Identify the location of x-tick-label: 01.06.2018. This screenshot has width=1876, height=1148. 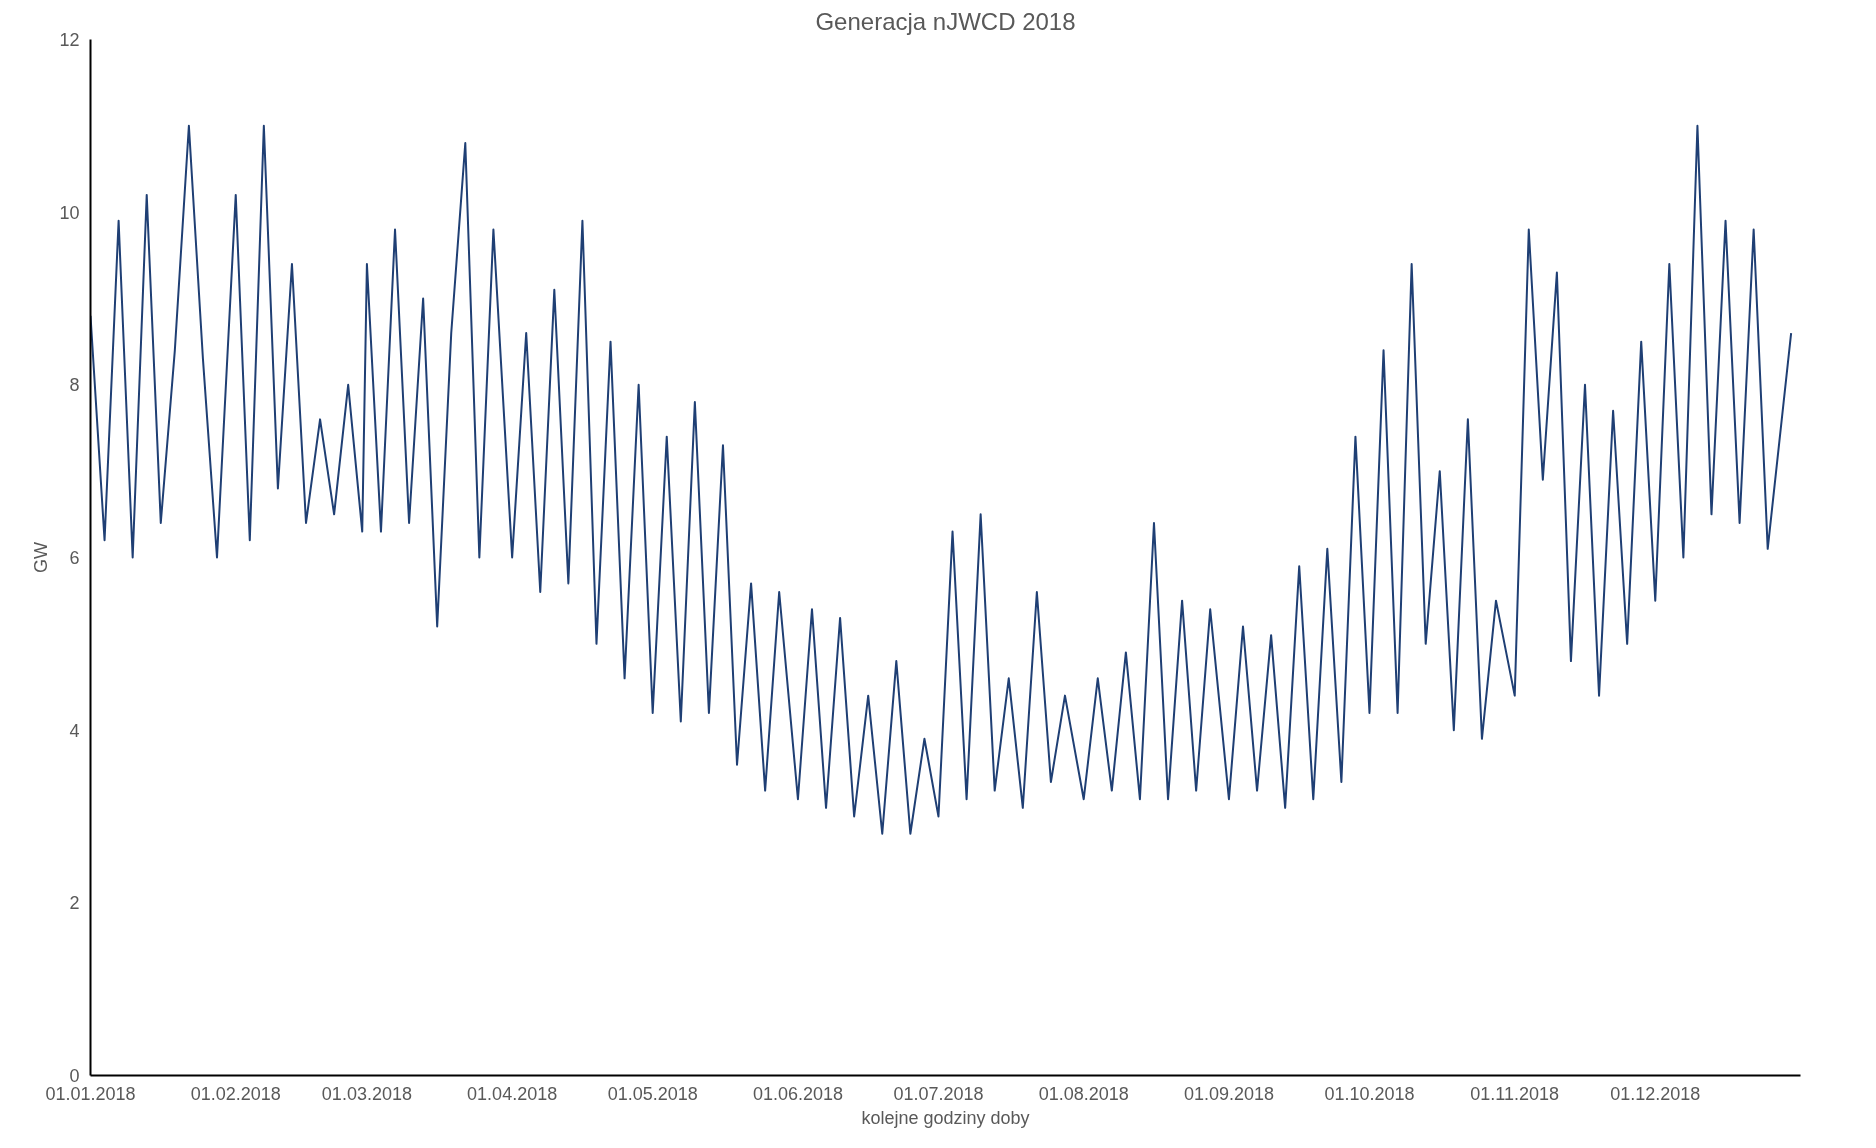
(797, 1093).